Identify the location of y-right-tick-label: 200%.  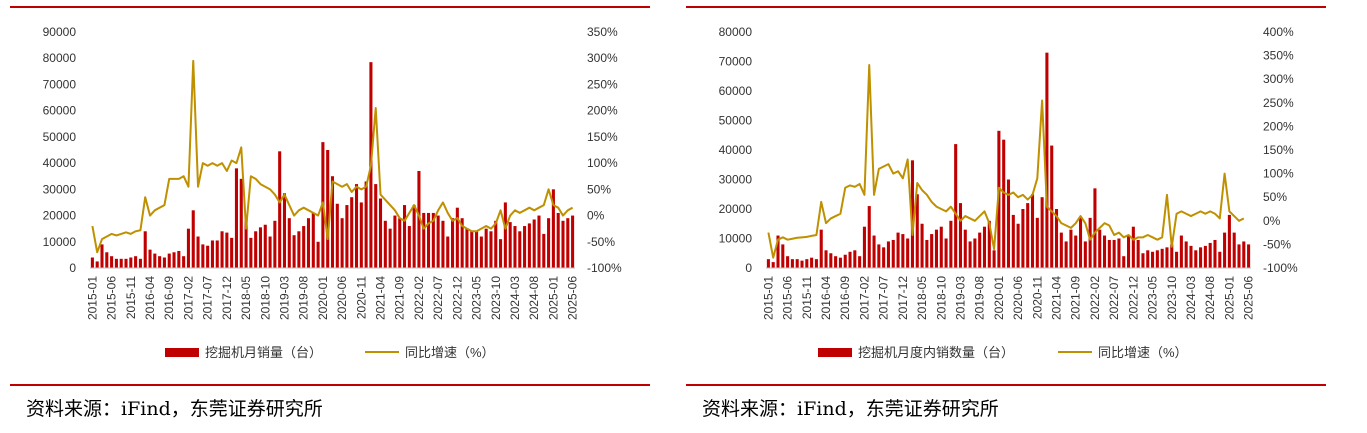
(602, 111).